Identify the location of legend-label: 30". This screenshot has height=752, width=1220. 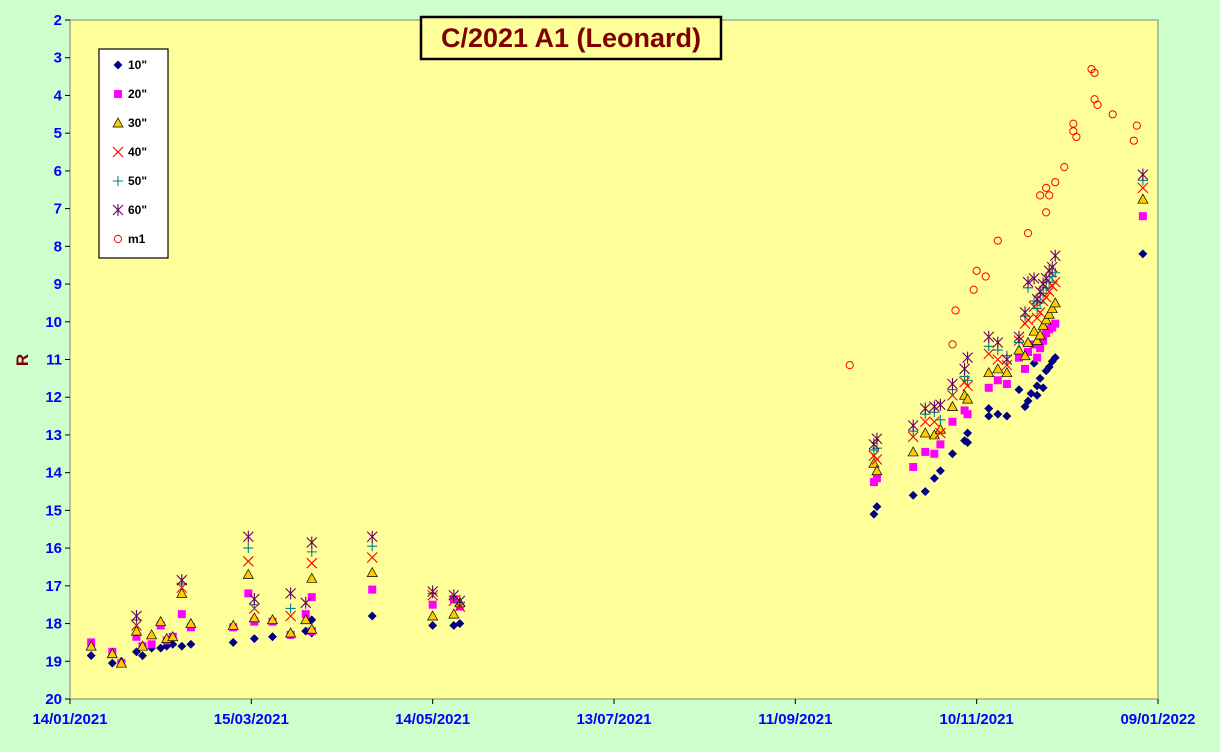
(137, 123).